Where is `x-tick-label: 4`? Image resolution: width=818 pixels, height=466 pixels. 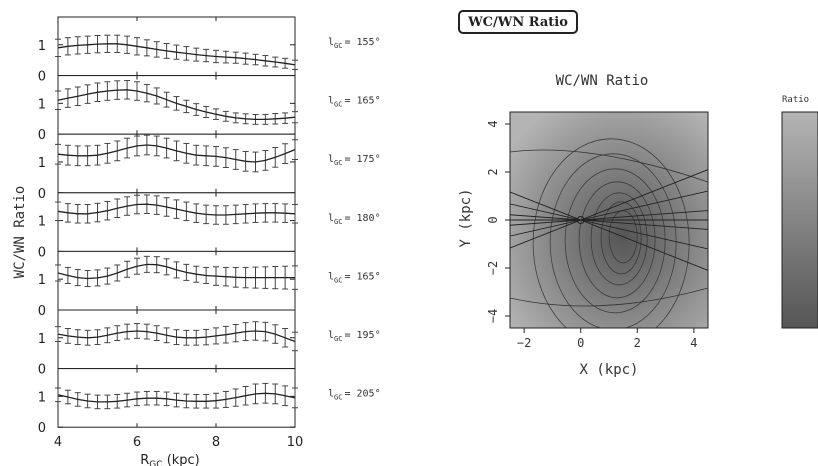 x-tick-label: 4 is located at coordinates (58, 442).